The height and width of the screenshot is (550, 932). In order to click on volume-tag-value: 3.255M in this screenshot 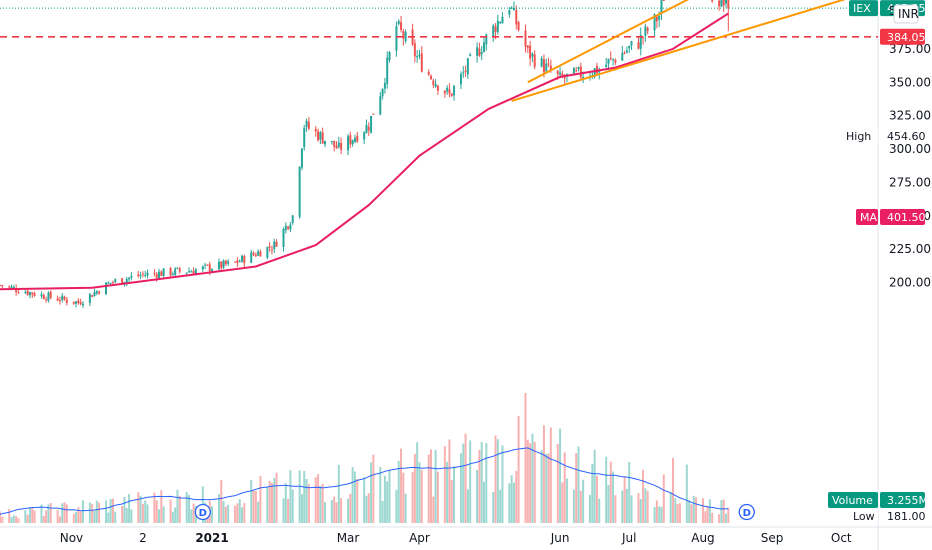, I will do `click(907, 500)`.